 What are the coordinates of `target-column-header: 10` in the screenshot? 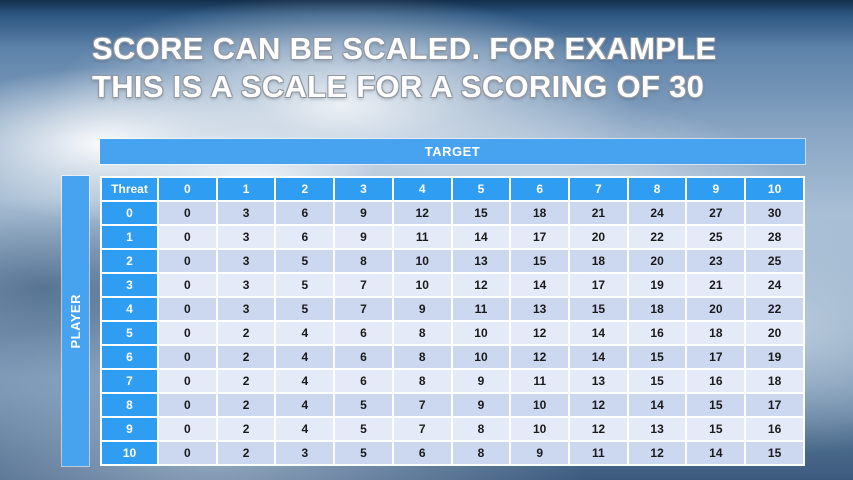 It's located at (774, 189).